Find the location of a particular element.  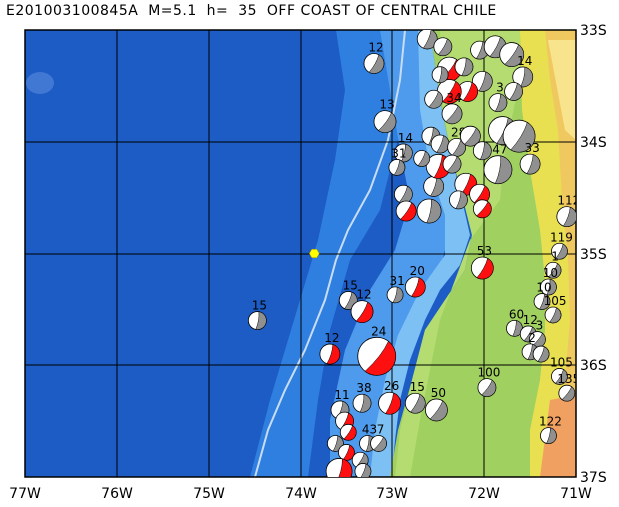

focal-mechanism: 13 is located at coordinates (385, 116).